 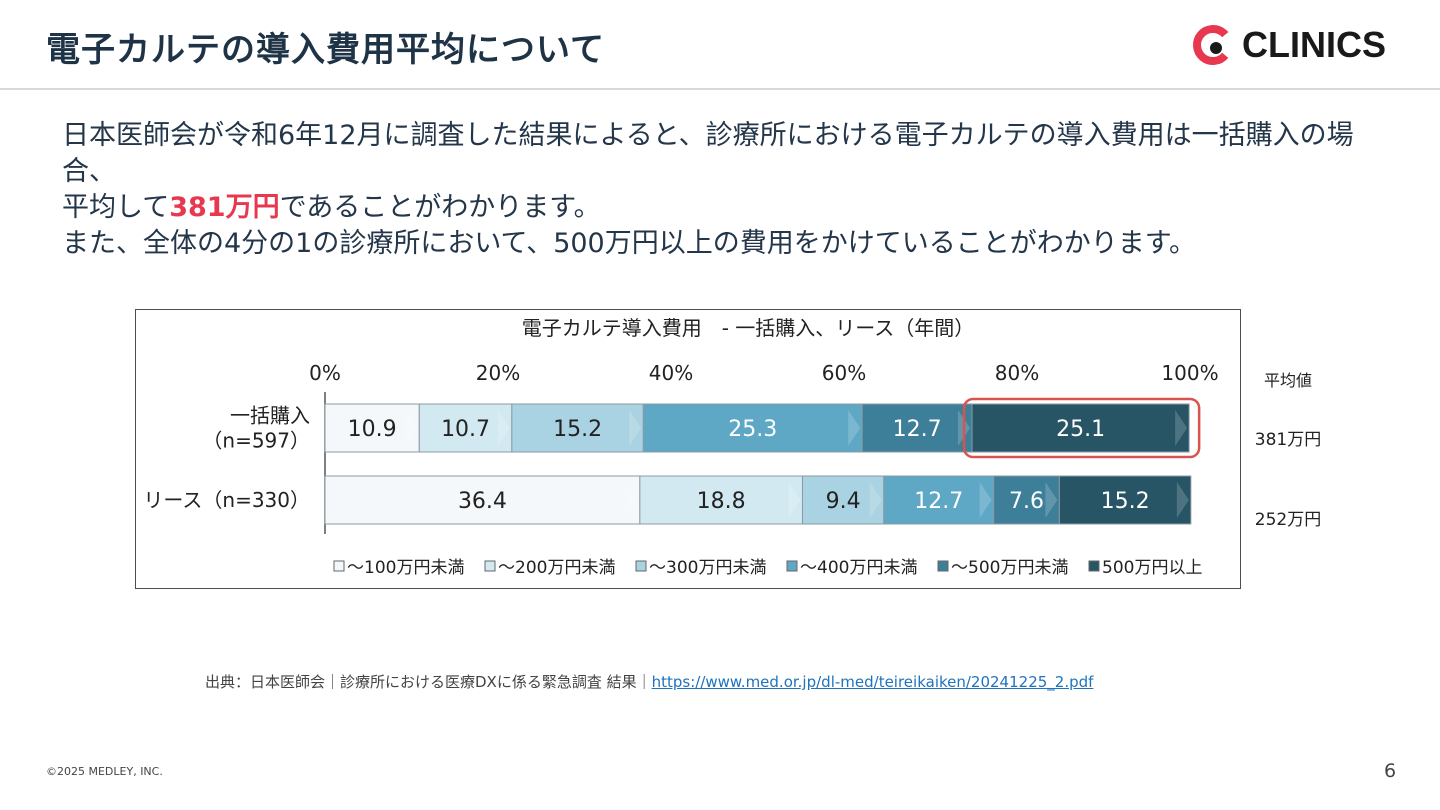 What do you see at coordinates (1213, 45) in the screenshot?
I see `clinics-logo-icon` at bounding box center [1213, 45].